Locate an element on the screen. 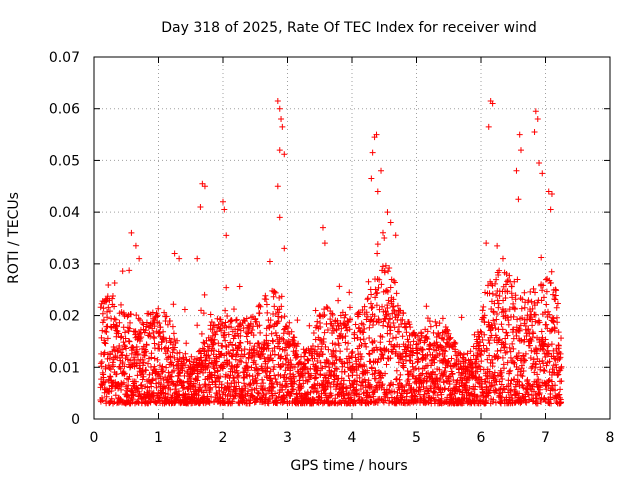 This screenshot has width=640, height=480. x-tick-label: 4 is located at coordinates (352, 438).